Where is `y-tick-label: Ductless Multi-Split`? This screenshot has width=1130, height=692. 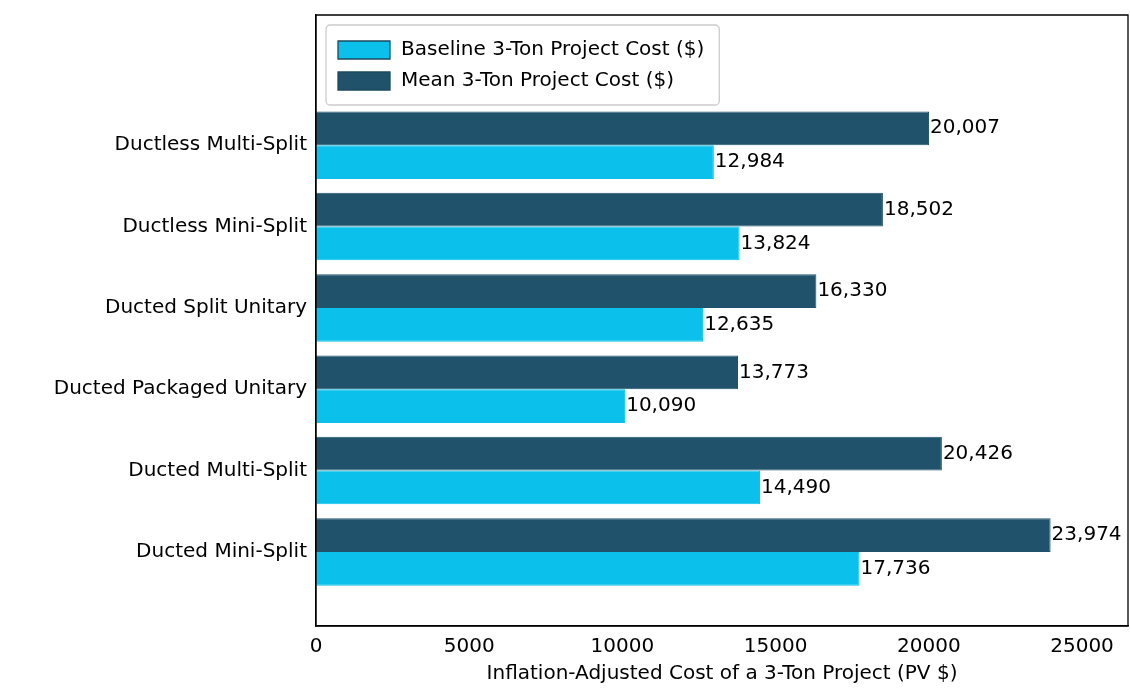 y-tick-label: Ductless Multi-Split is located at coordinates (211, 143).